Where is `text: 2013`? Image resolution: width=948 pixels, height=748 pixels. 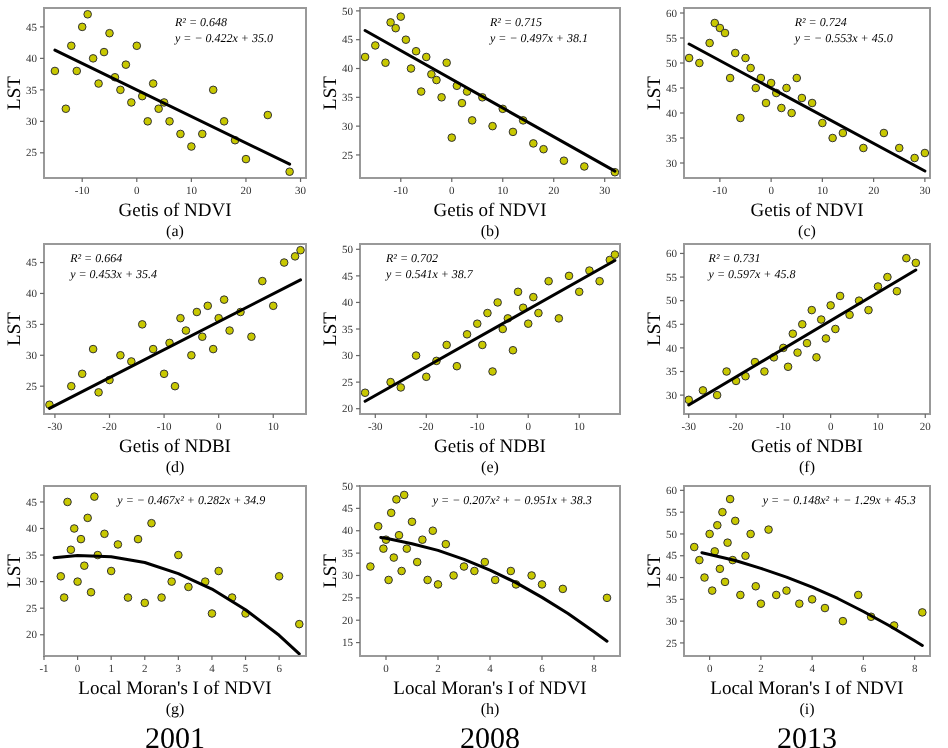 text: 2013 is located at coordinates (807, 736).